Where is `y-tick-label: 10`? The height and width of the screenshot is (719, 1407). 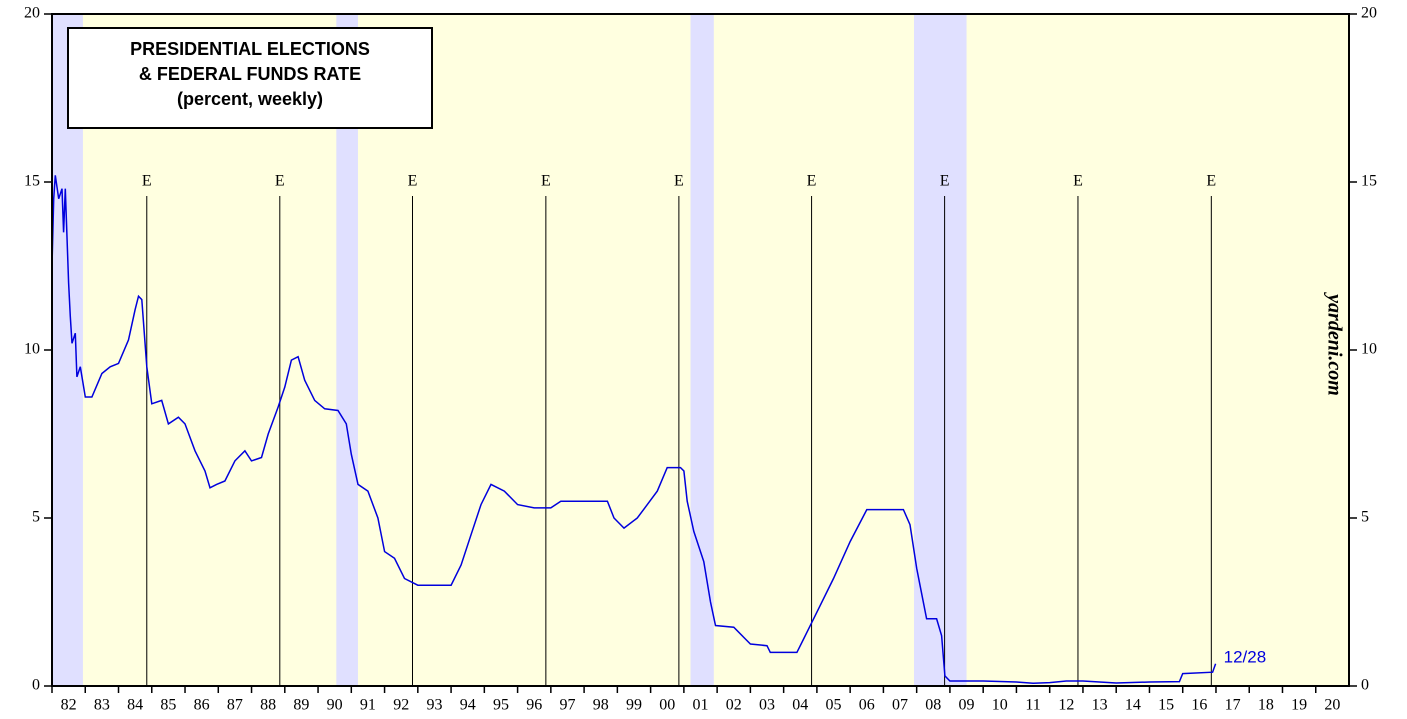 y-tick-label: 10 is located at coordinates (32, 349).